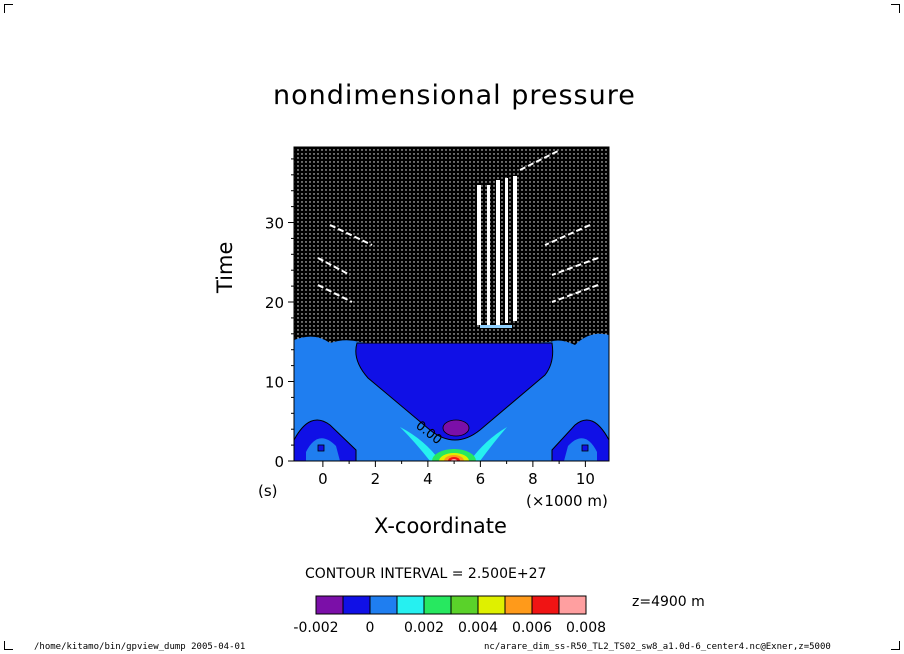  What do you see at coordinates (449, 615) in the screenshot?
I see `colorbar: -0.002 0 0.002 0.004 0.006 0.008` at bounding box center [449, 615].